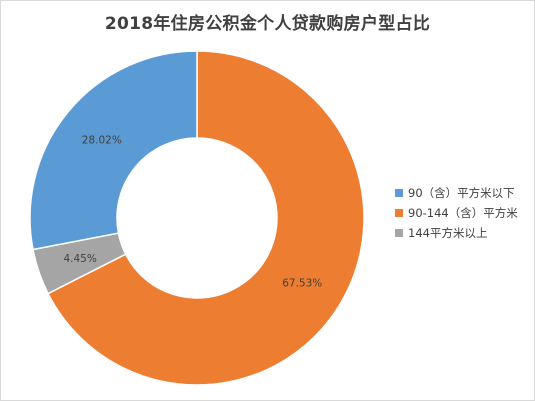 The width and height of the screenshot is (535, 401). Describe the element at coordinates (79, 259) in the screenshot. I see `value-label-above-144: 4.45%` at that location.